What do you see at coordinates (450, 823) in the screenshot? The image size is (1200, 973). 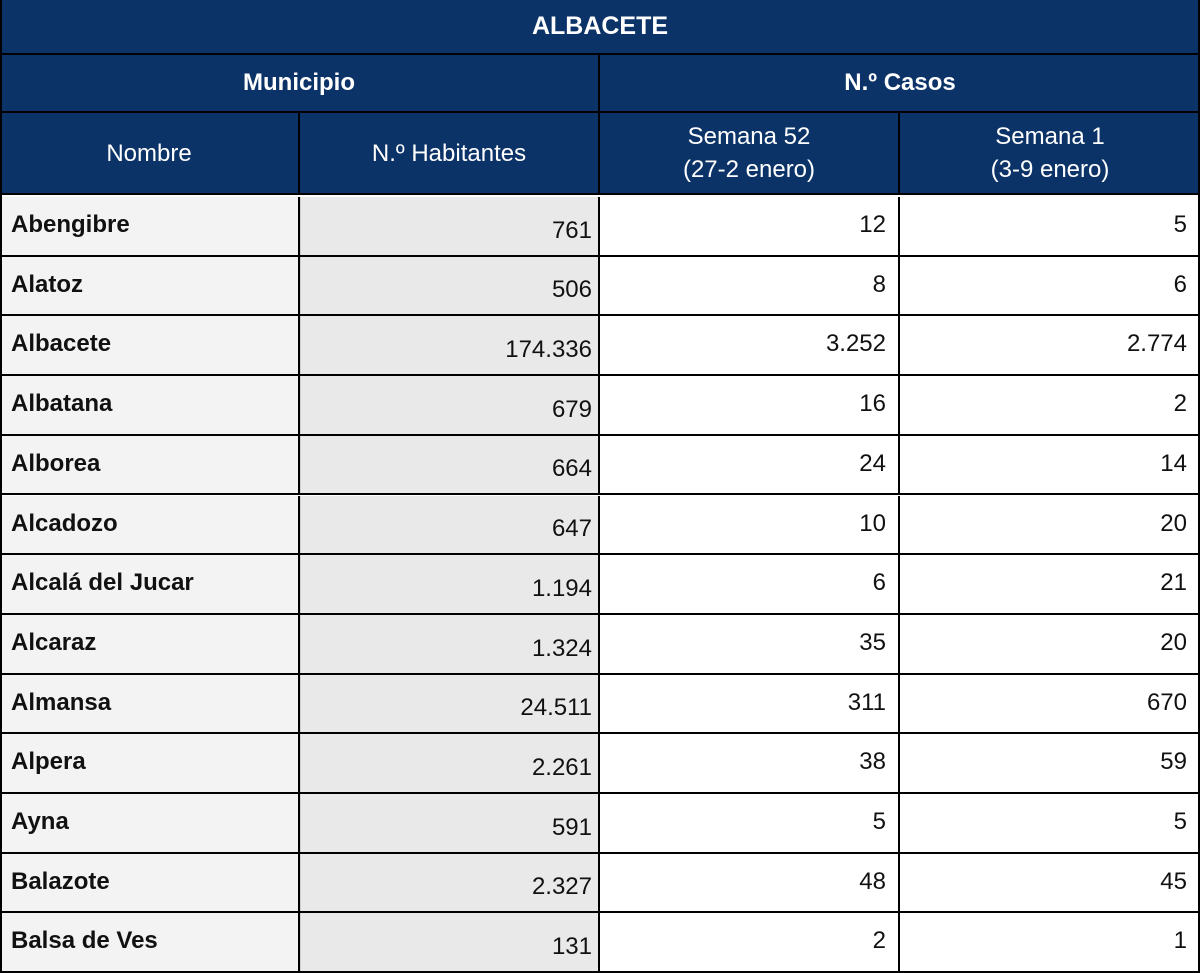 I see `cell-habitantes: 591` at bounding box center [450, 823].